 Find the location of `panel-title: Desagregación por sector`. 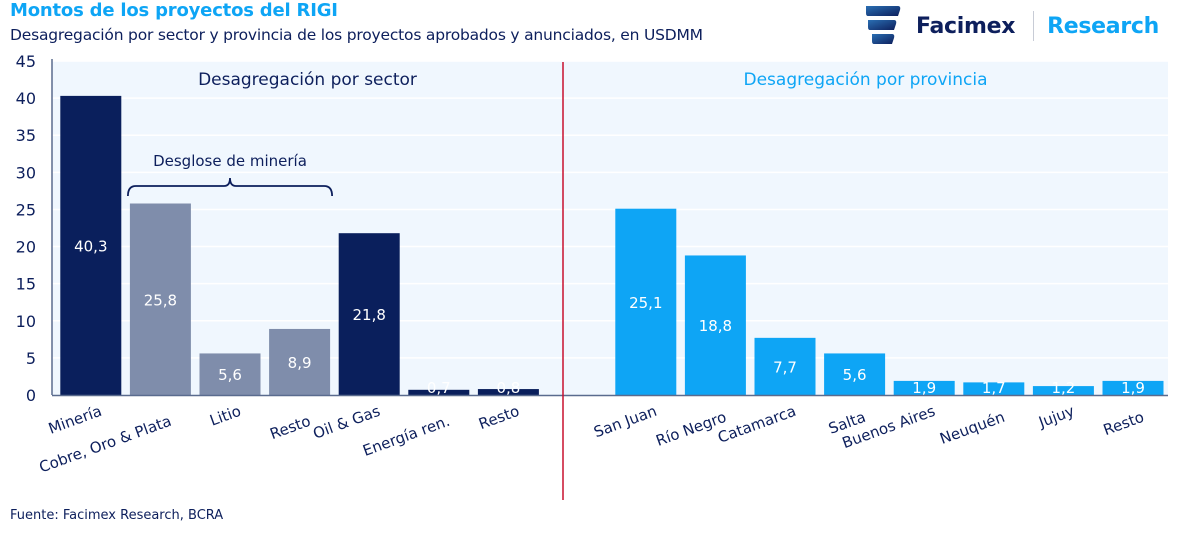

panel-title: Desagregación por sector is located at coordinates (307, 80).